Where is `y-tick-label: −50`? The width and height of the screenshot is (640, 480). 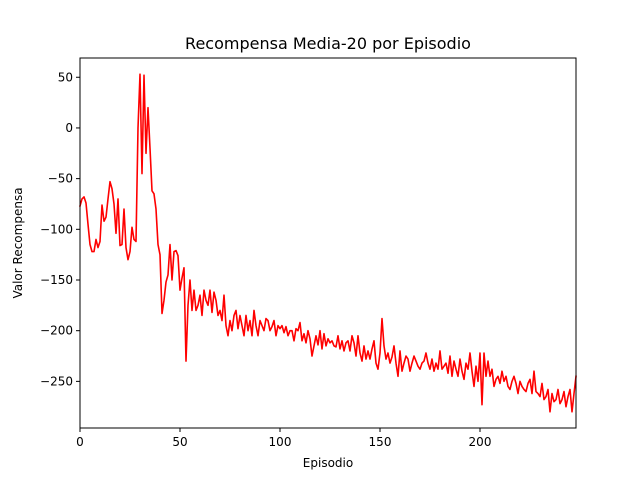
y-tick-label: −50 is located at coordinates (60, 179).